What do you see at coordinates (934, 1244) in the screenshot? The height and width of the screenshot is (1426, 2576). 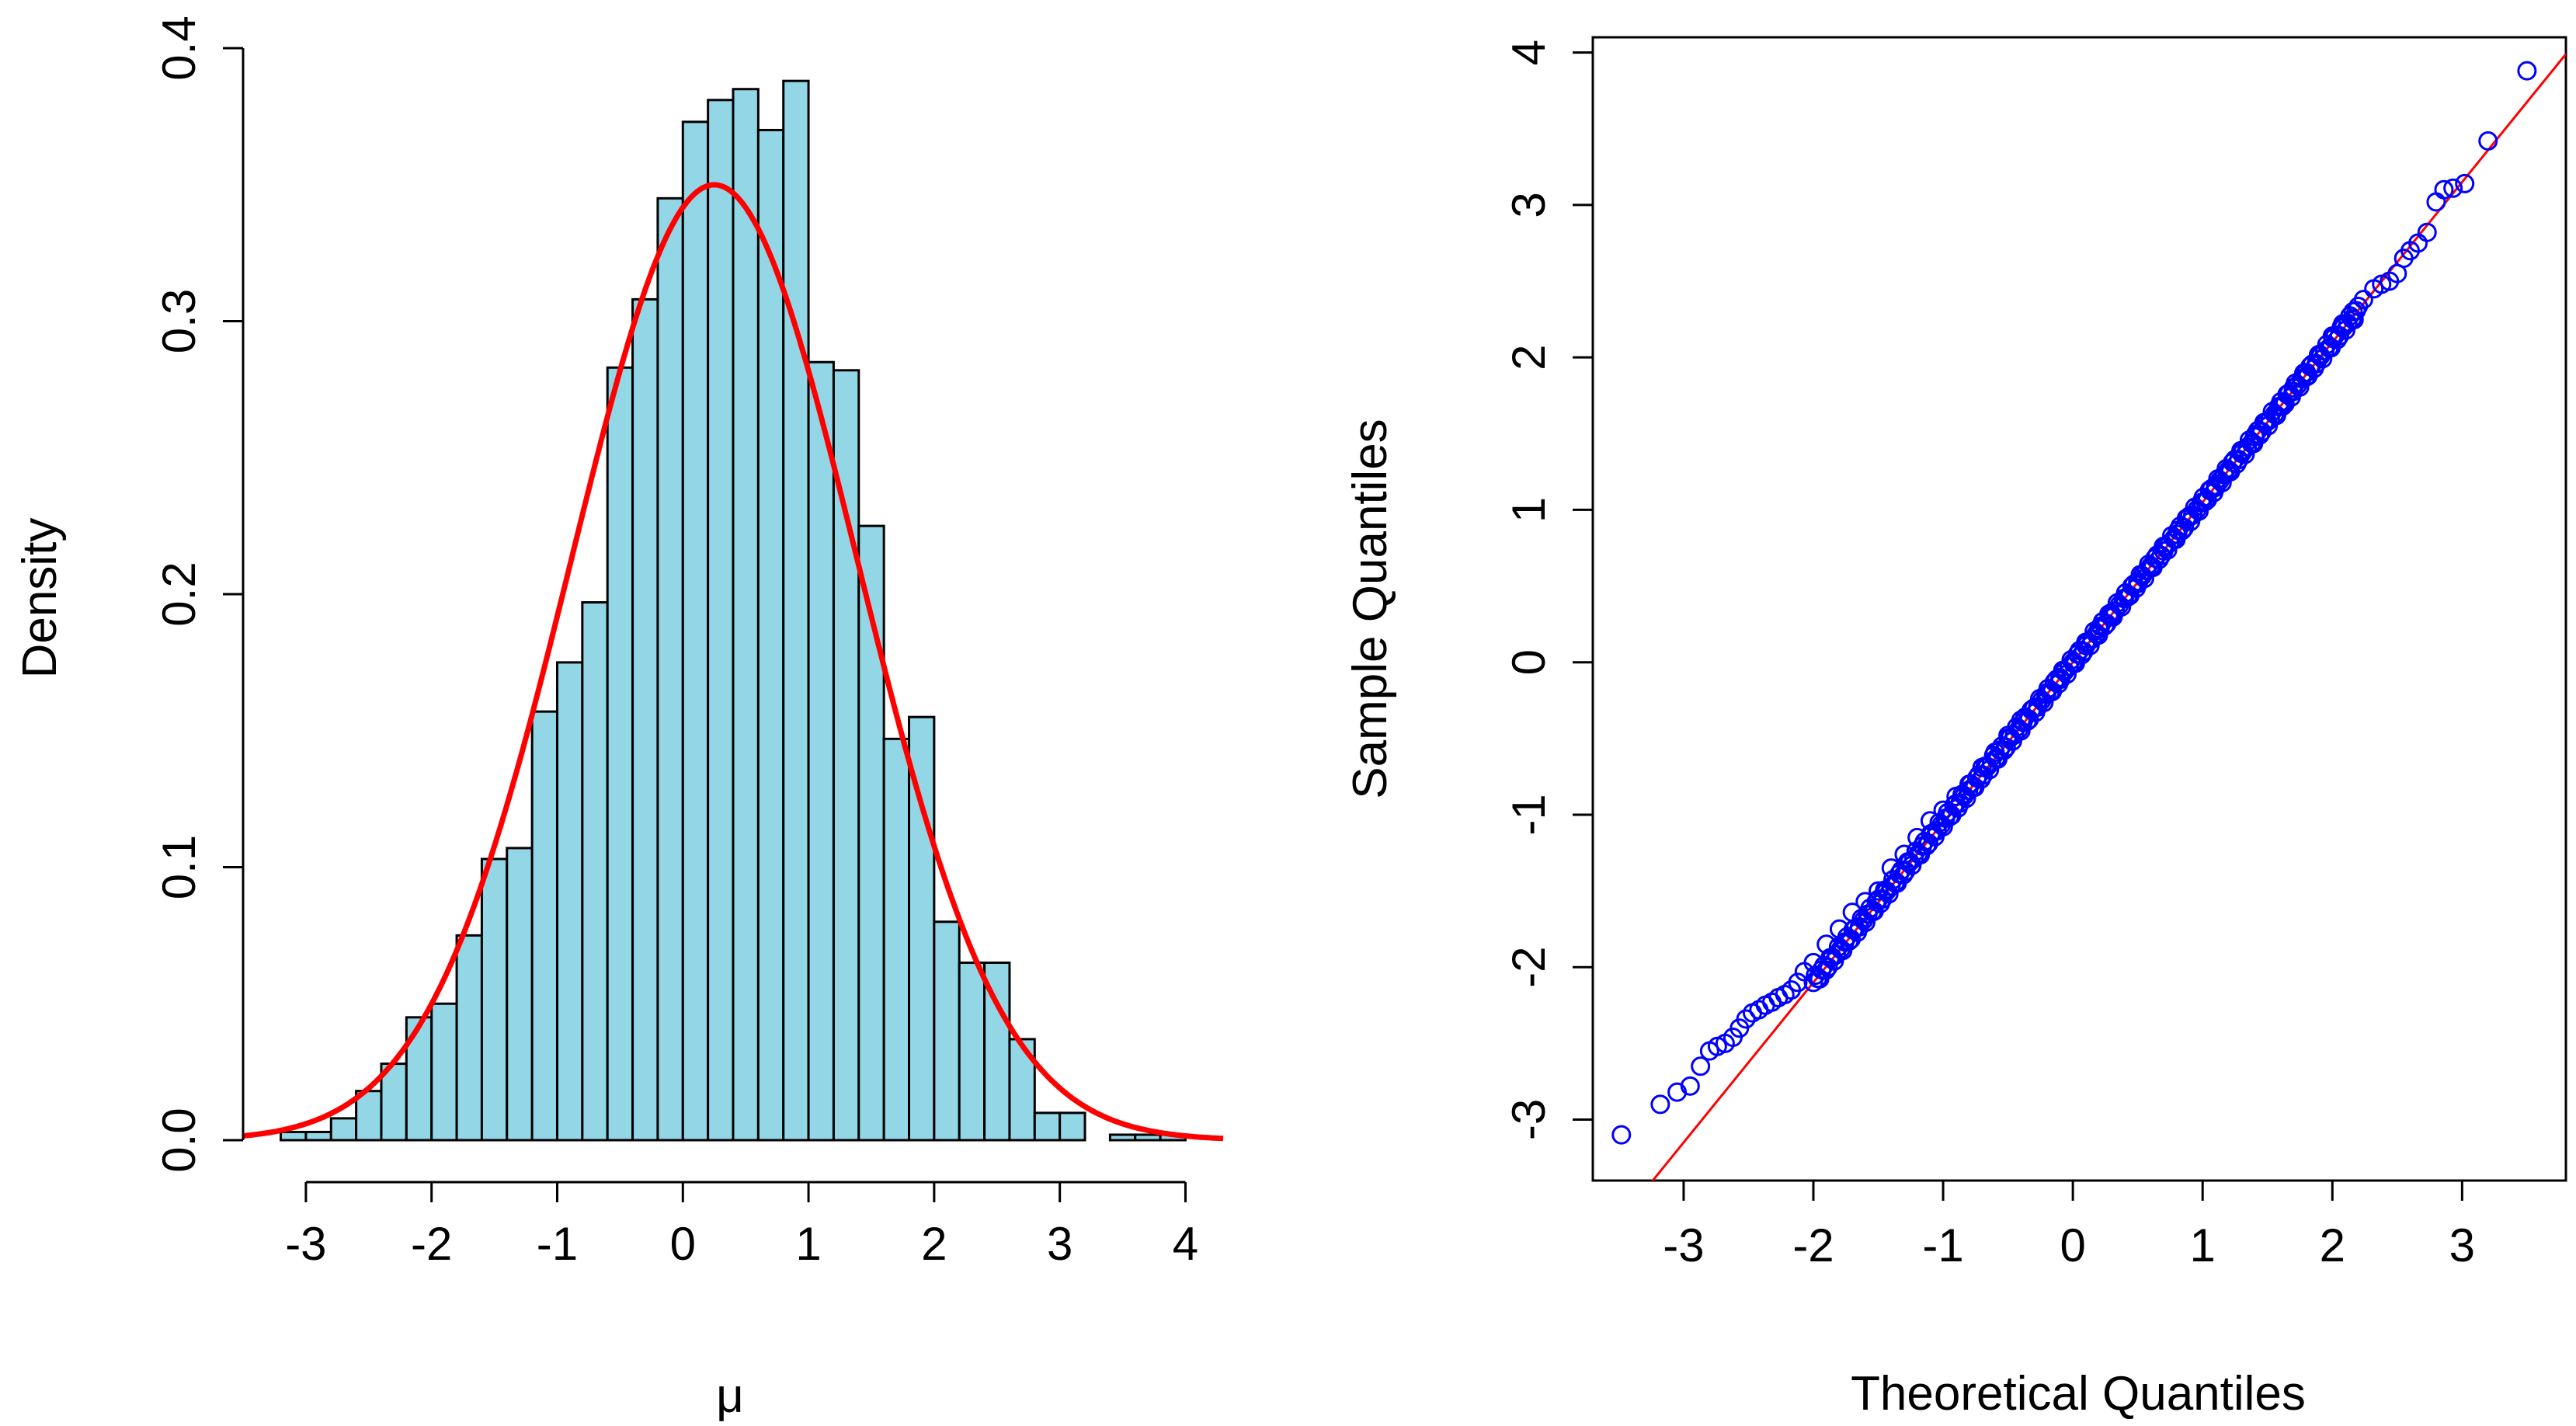 I see `histogram-x-tick-label: 2` at bounding box center [934, 1244].